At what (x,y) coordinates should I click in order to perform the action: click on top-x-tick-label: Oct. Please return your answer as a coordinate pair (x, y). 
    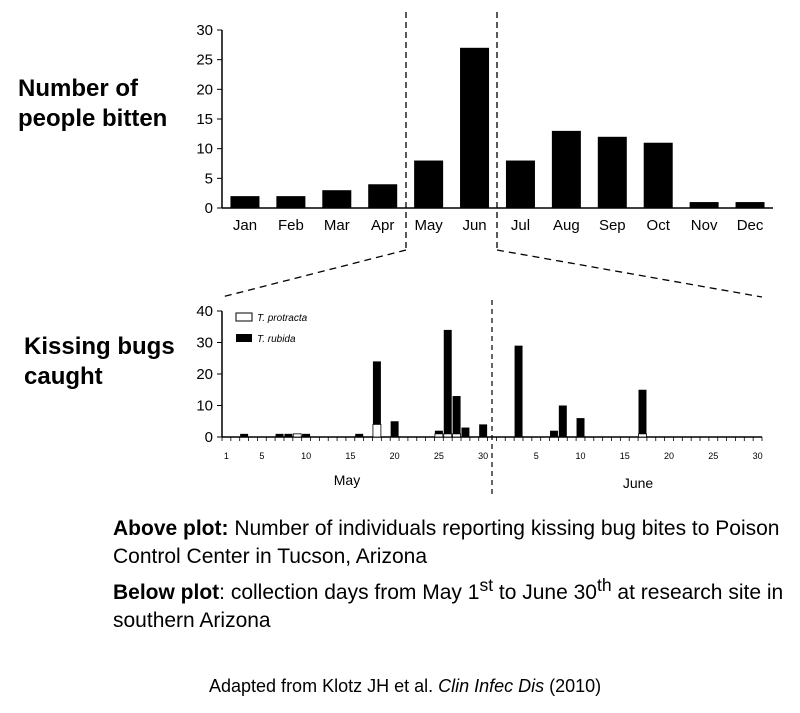
    Looking at the image, I should click on (659, 225).